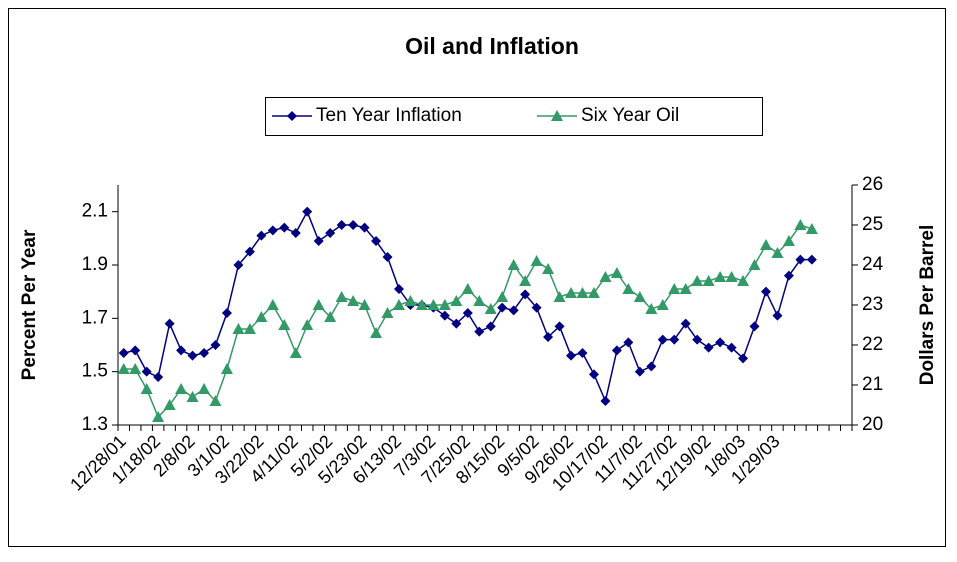 This screenshot has width=957, height=562. I want to click on y2-tick-label: 25, so click(872, 224).